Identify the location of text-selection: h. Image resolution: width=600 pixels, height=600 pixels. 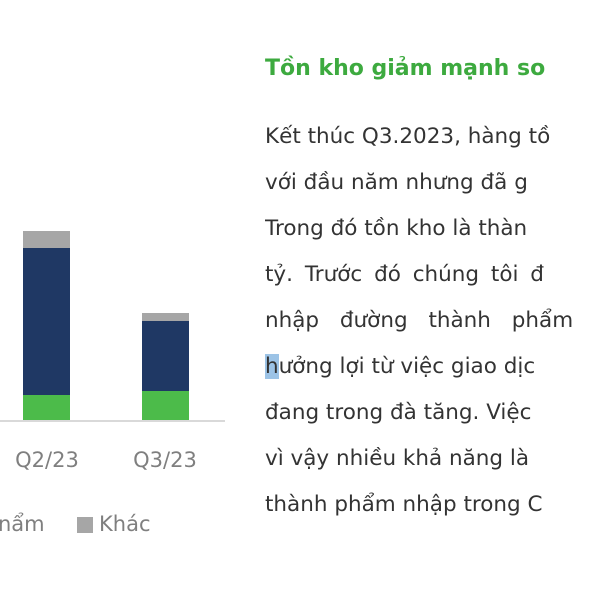
(272, 366).